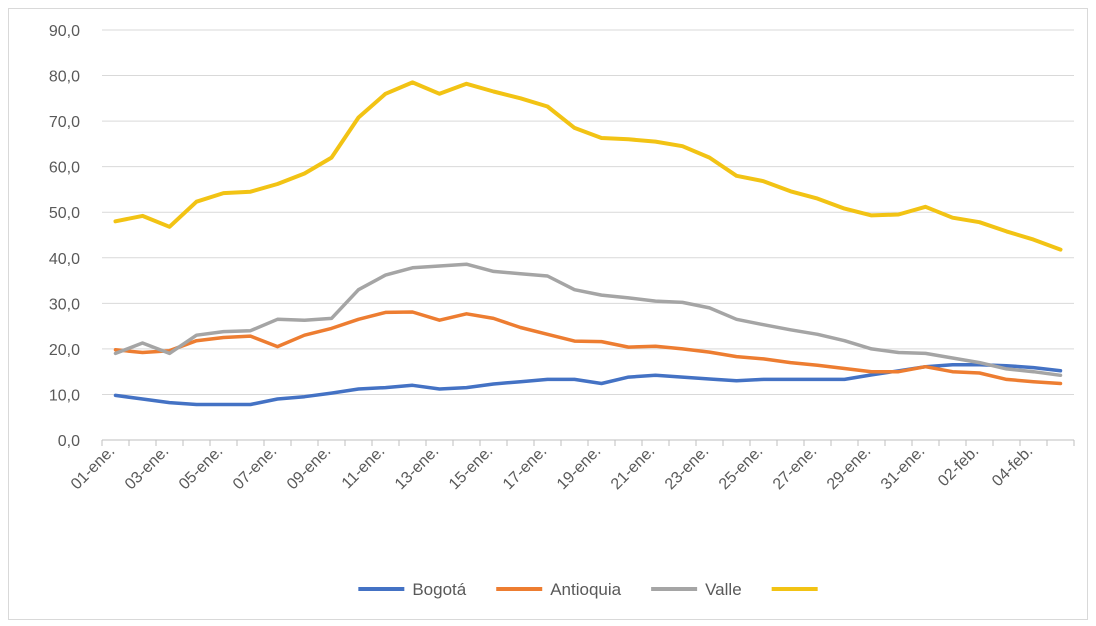 The height and width of the screenshot is (626, 1096). I want to click on x-tick-label: 27-ene., so click(795, 468).